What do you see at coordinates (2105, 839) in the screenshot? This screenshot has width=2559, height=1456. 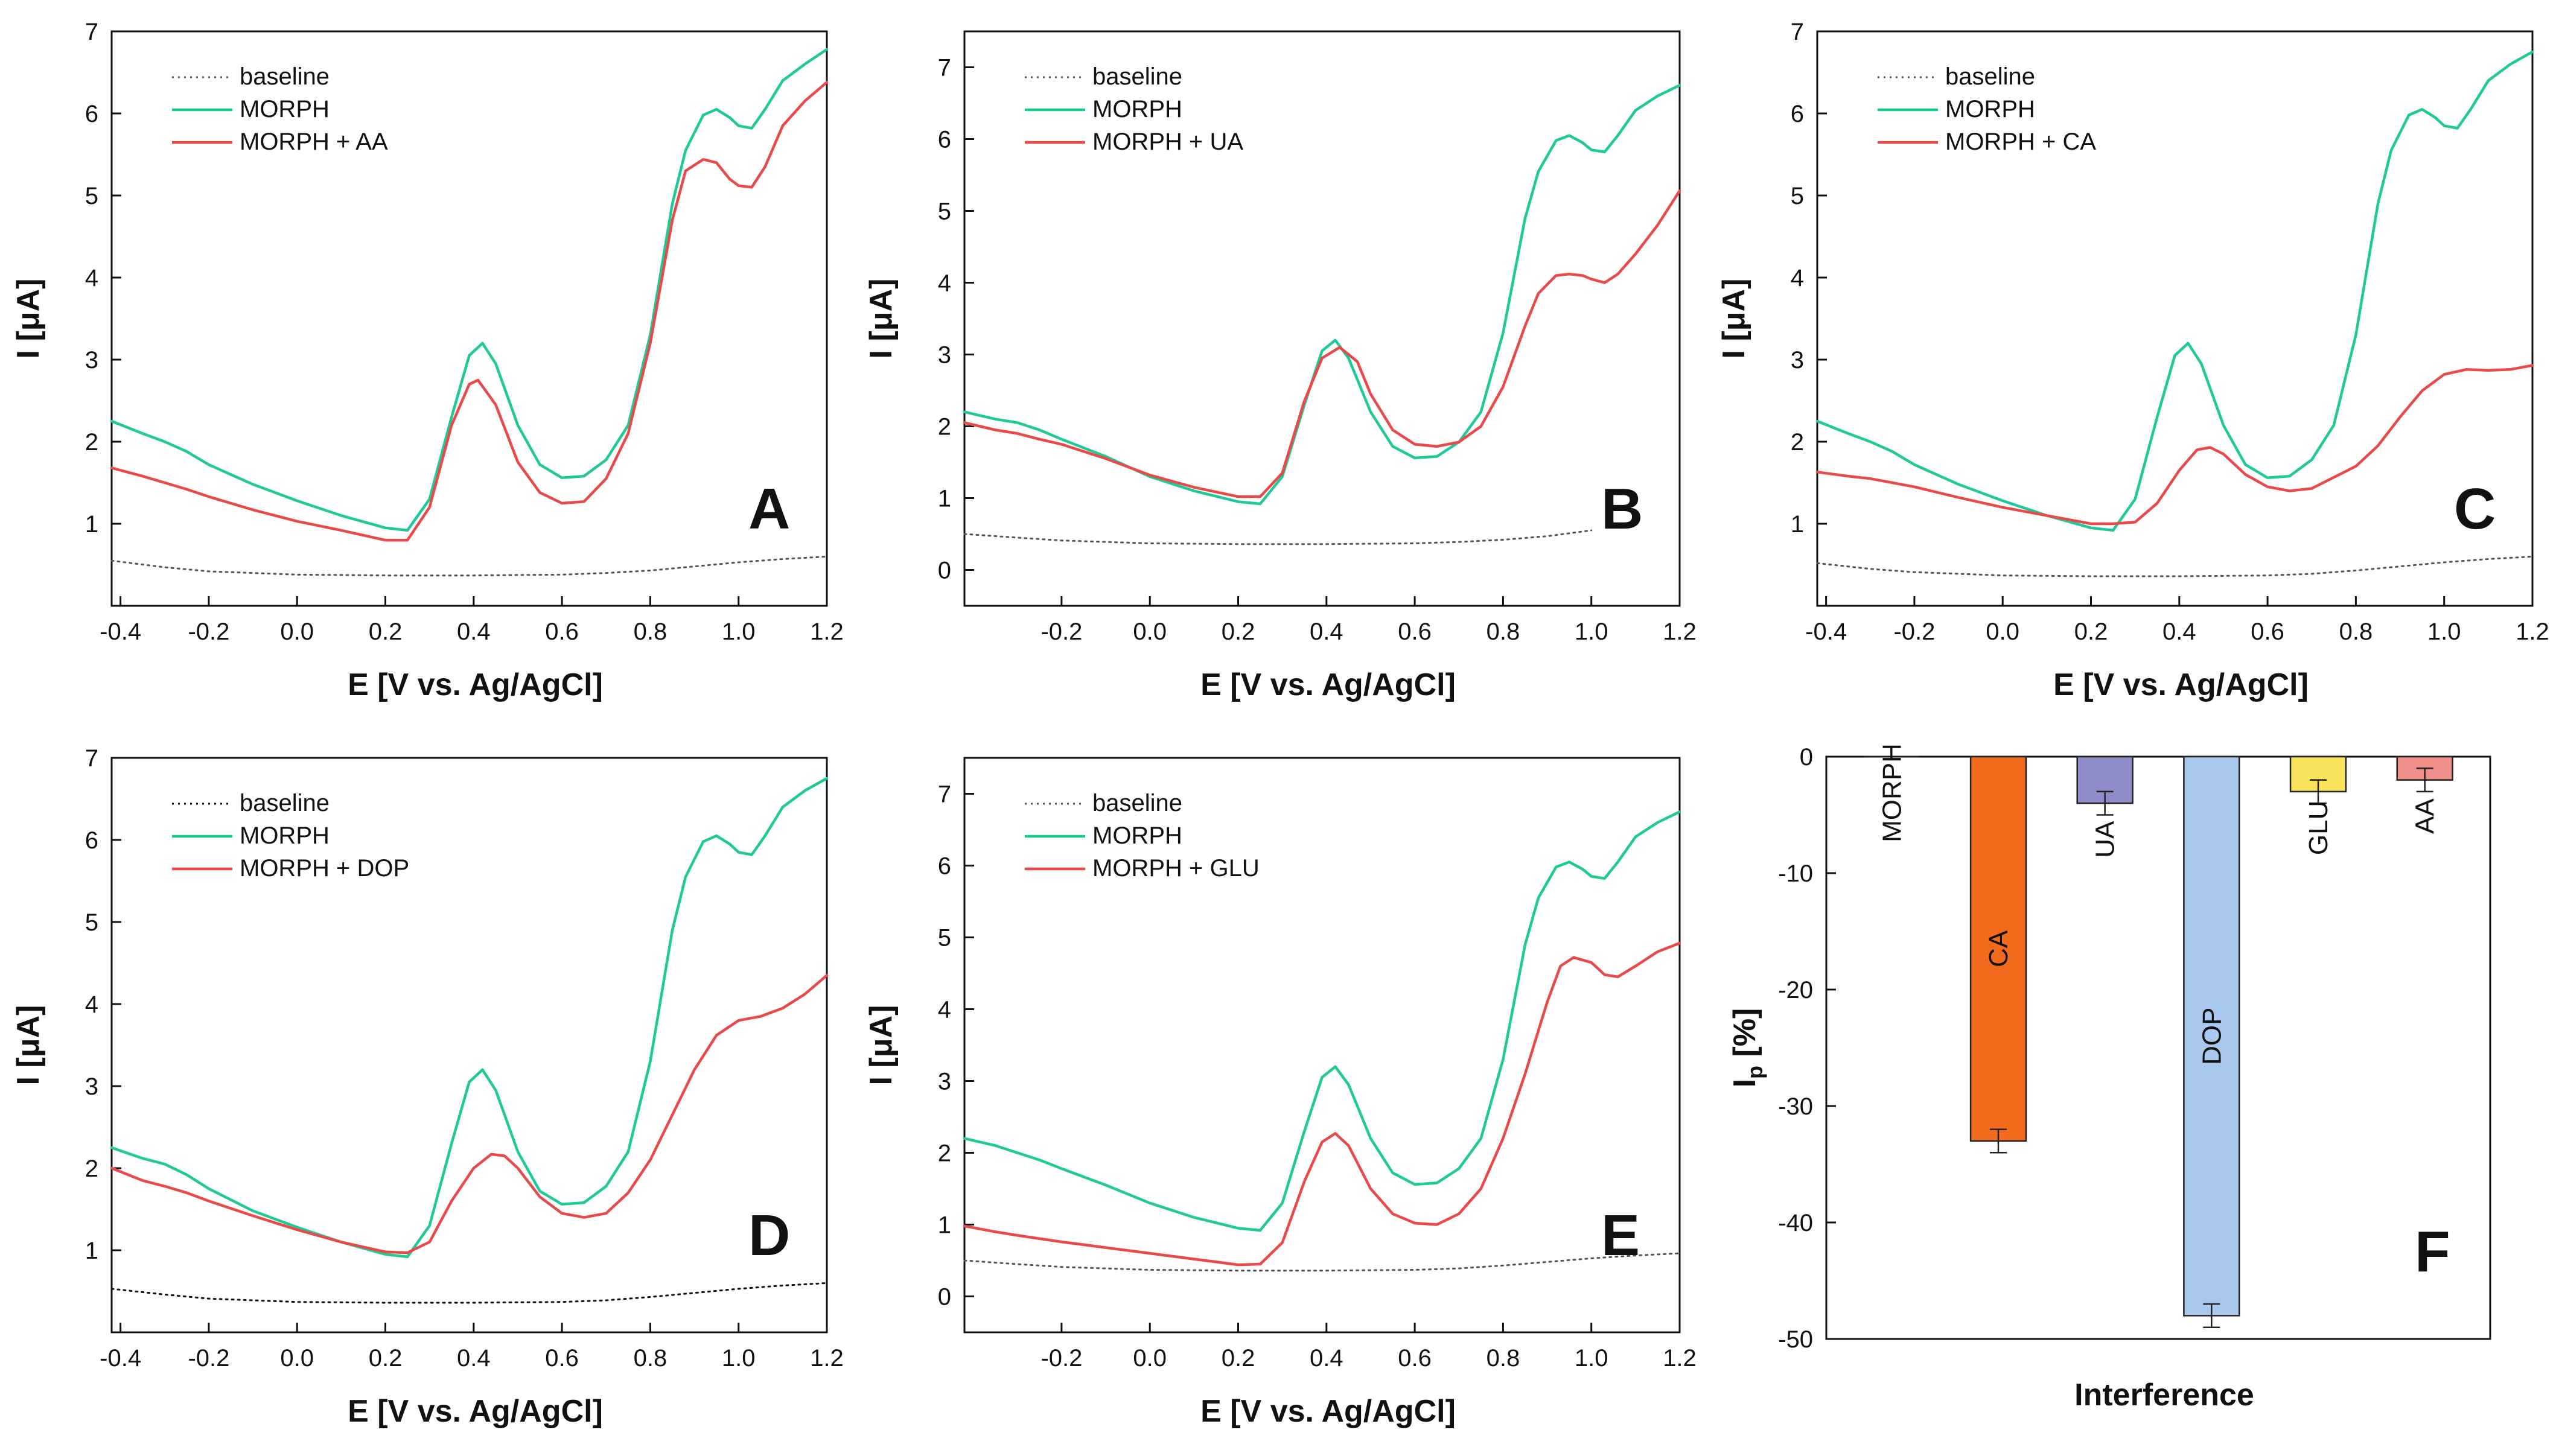 I see `chart-5-category-label: UA` at bounding box center [2105, 839].